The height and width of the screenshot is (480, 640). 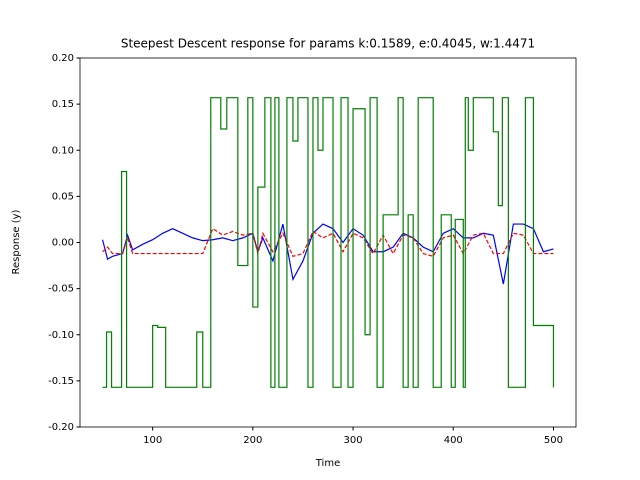 What do you see at coordinates (63, 58) in the screenshot?
I see `y-tick-label: 0.20` at bounding box center [63, 58].